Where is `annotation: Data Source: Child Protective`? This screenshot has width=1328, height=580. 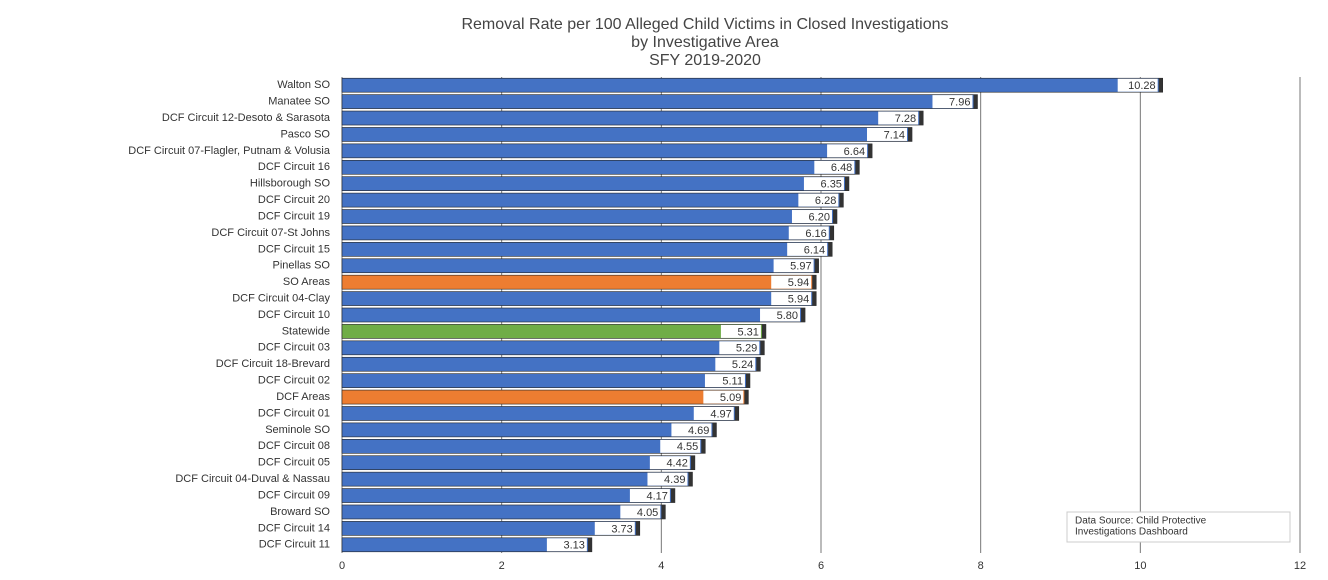 annotation: Data Source: Child Protective is located at coordinates (1141, 521).